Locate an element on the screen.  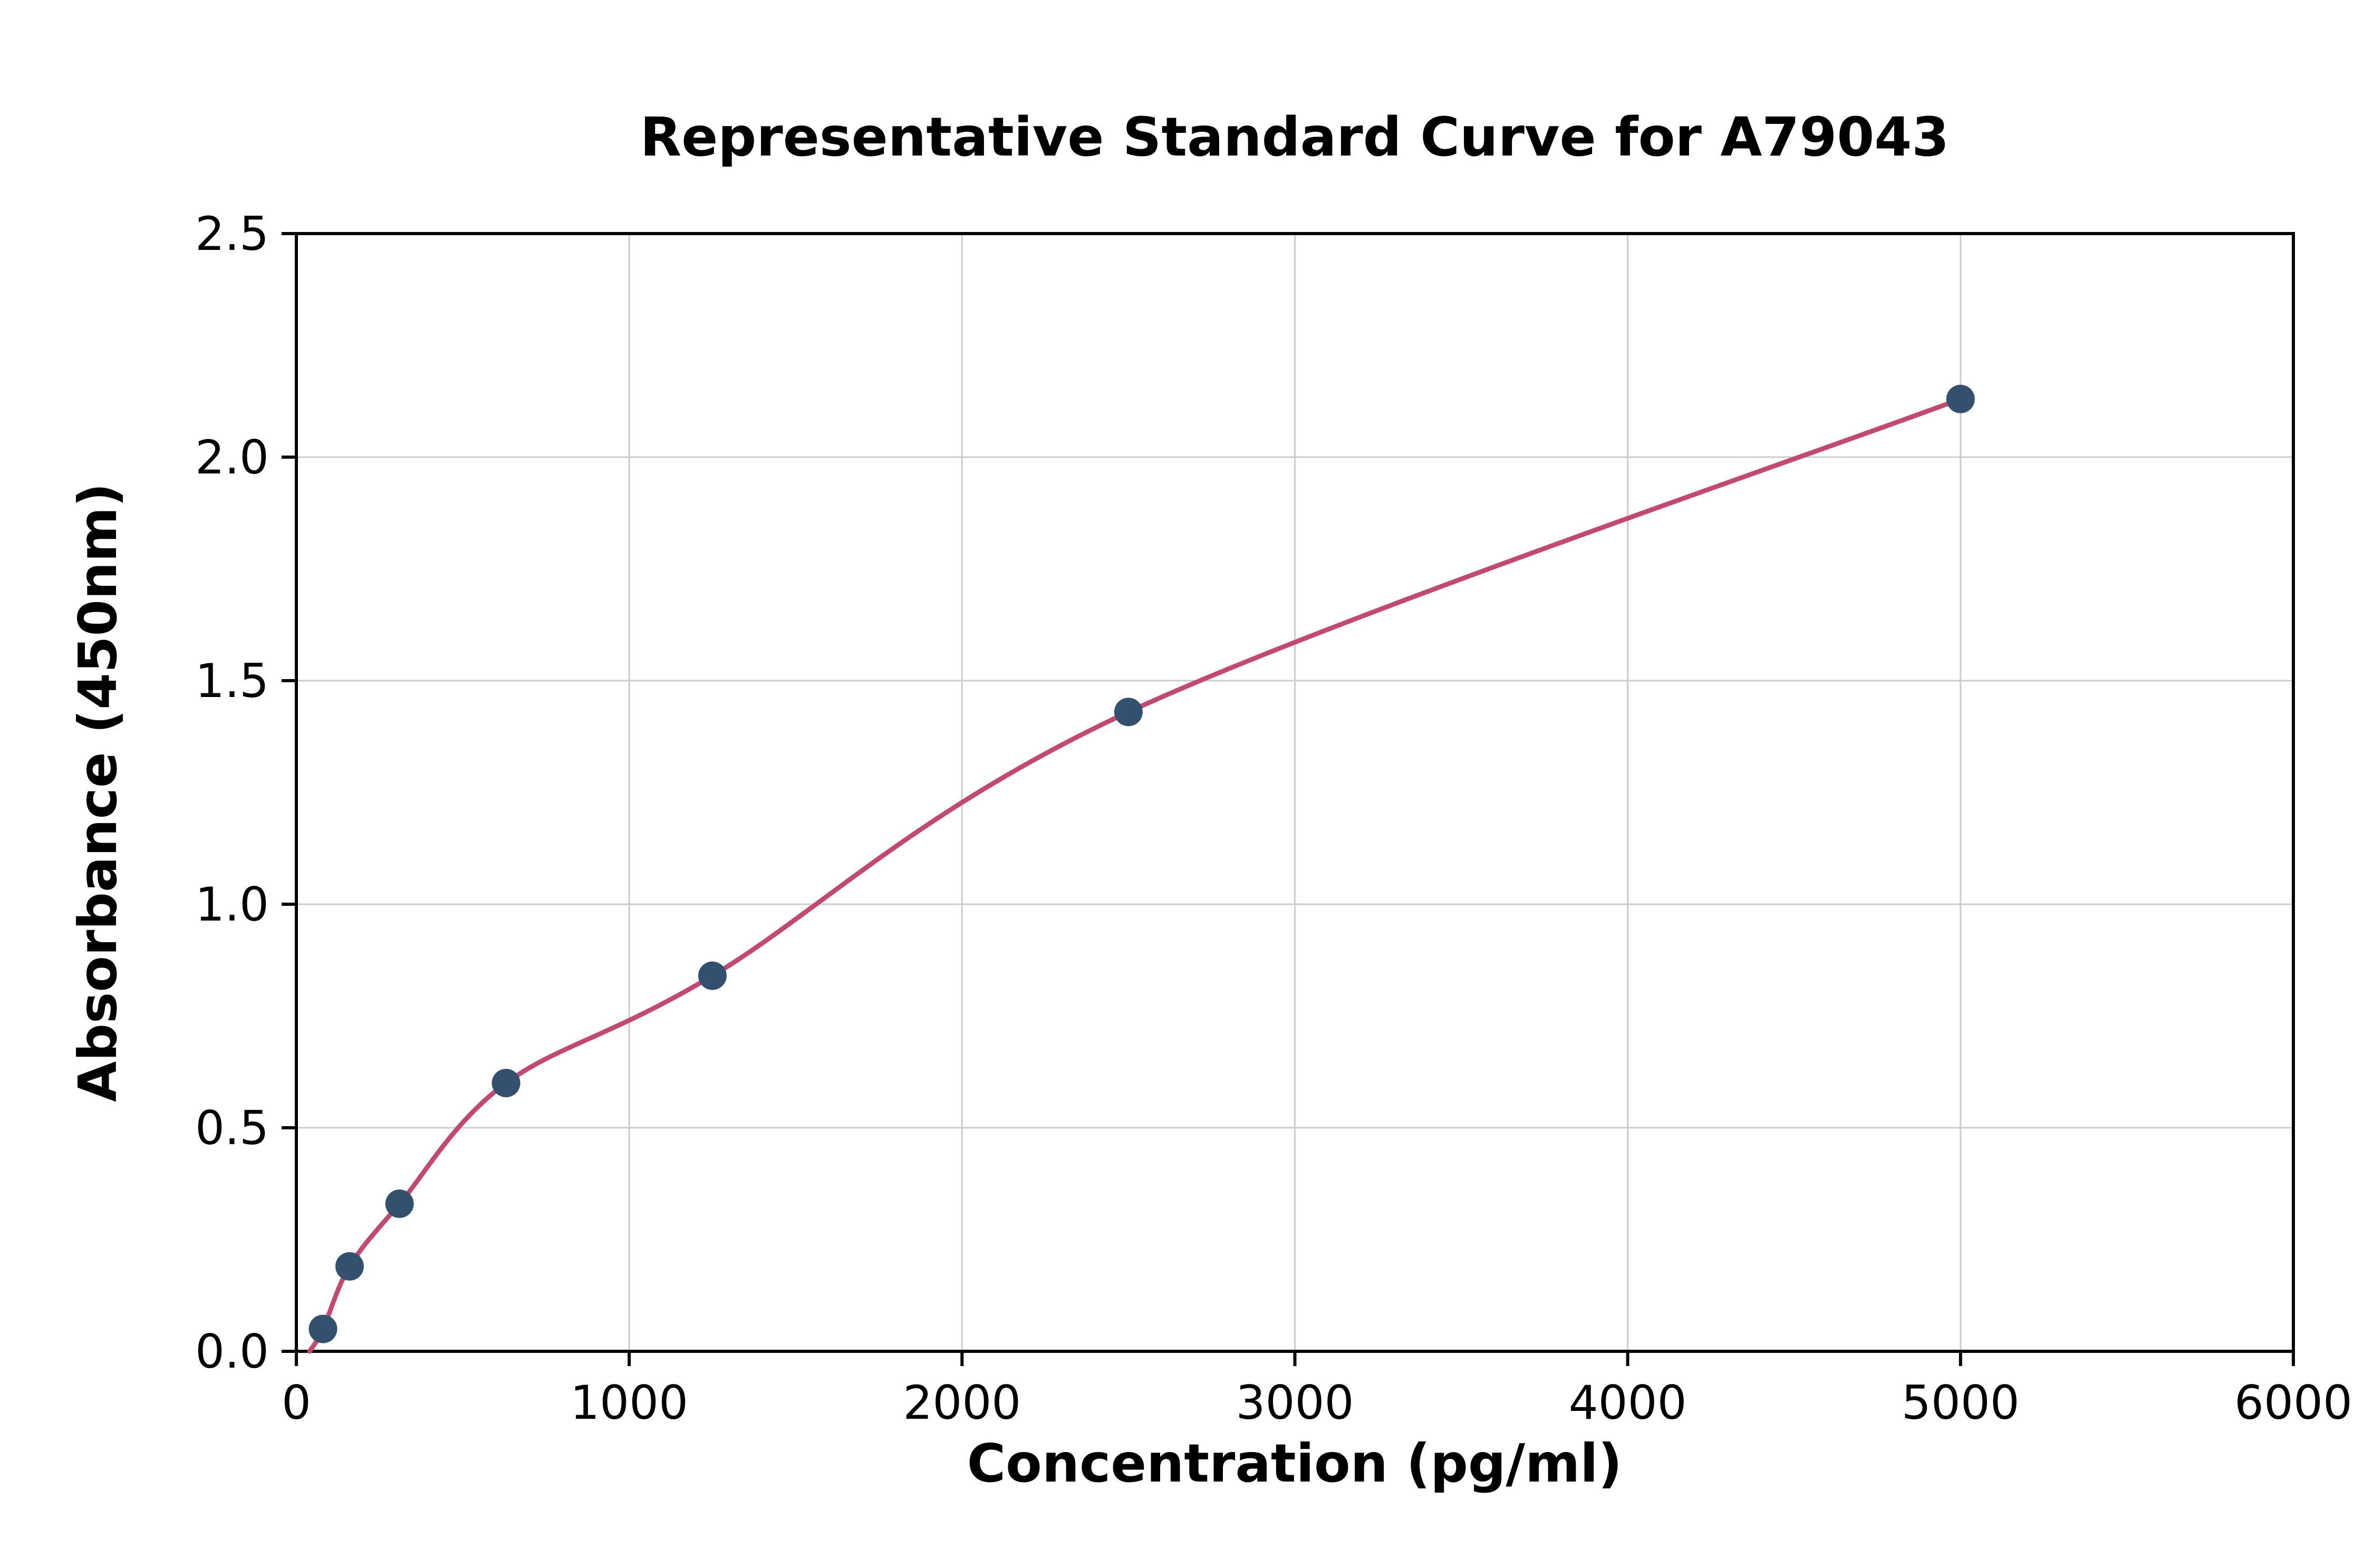
x-tick-label: 0 is located at coordinates (296, 1403).